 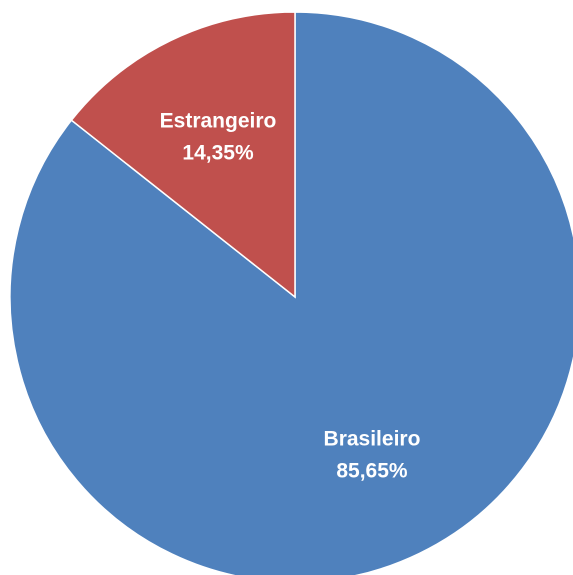 What do you see at coordinates (218, 153) in the screenshot?
I see `slice-value-label: 14,35%` at bounding box center [218, 153].